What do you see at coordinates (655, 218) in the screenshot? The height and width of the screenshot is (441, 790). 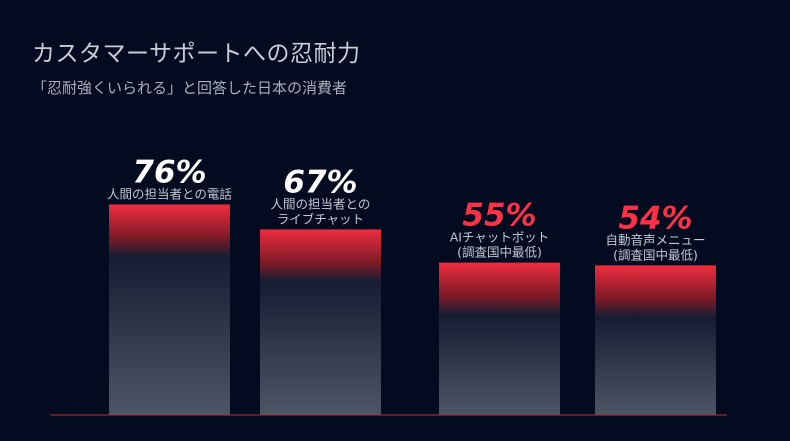 I see `value-label-4: 54%` at bounding box center [655, 218].